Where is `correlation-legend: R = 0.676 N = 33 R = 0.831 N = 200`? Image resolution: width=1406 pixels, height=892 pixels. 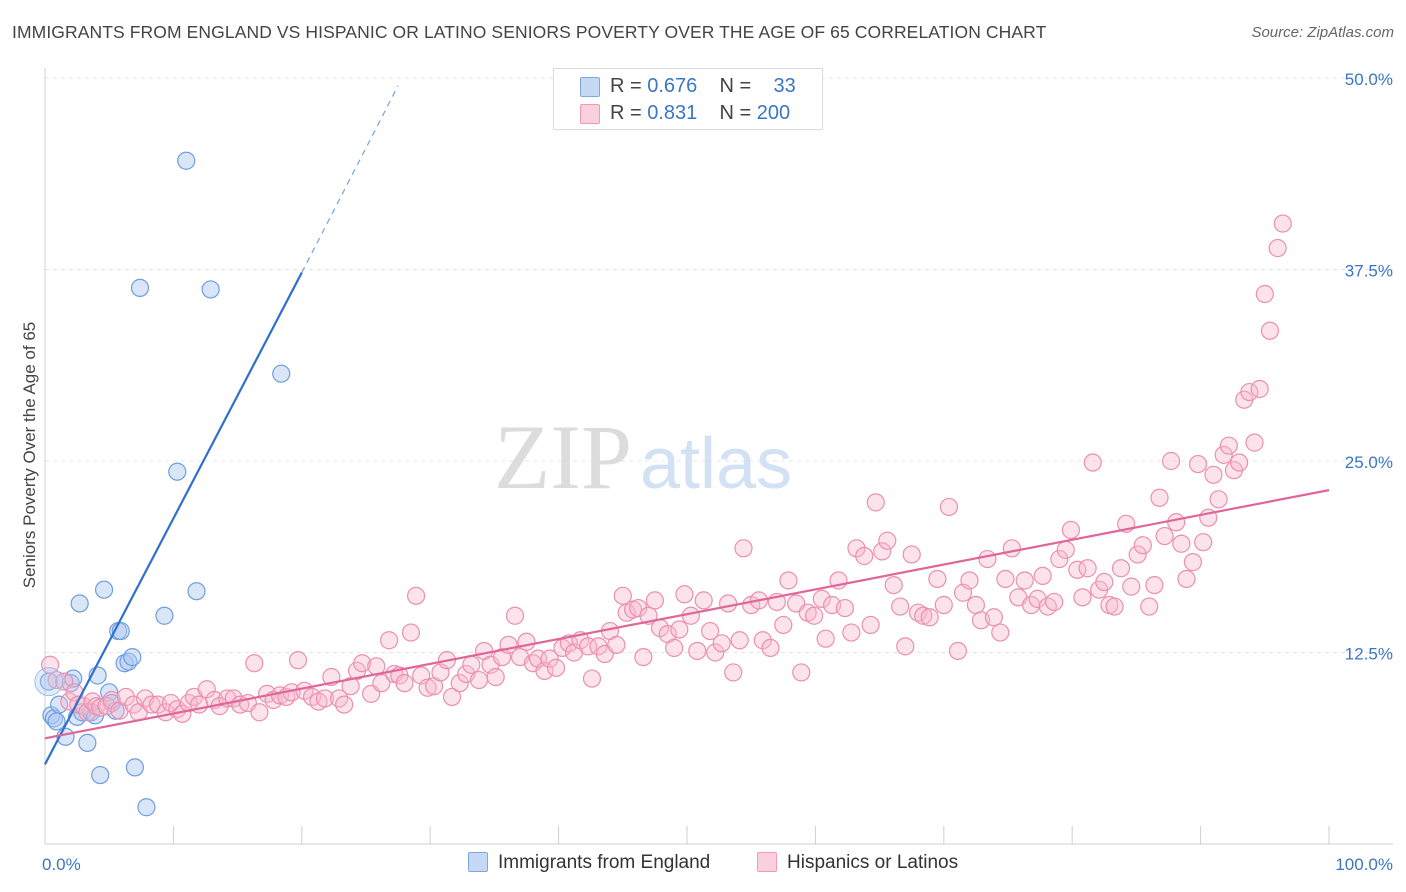
correlation-legend: R = 0.676 N = 33 R = 0.831 N = 200 is located at coordinates (688, 99).